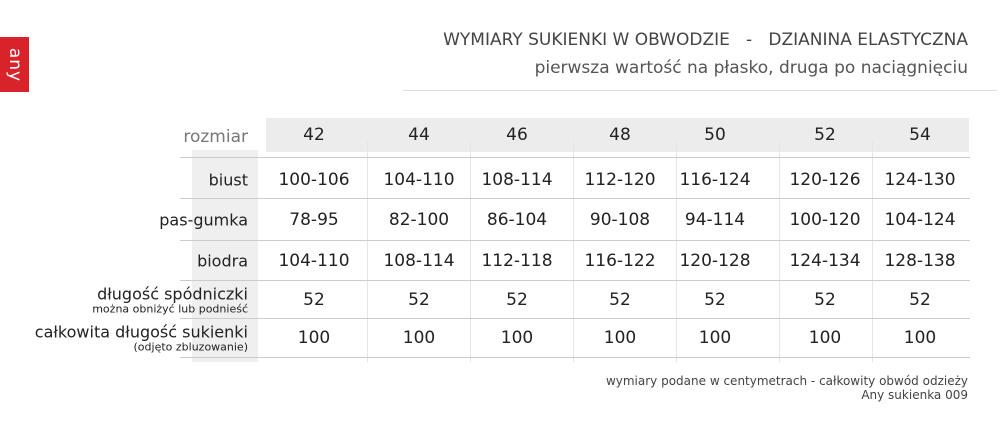 The width and height of the screenshot is (1000, 423). What do you see at coordinates (517, 261) in the screenshot?
I see `table-cell: 112-118` at bounding box center [517, 261].